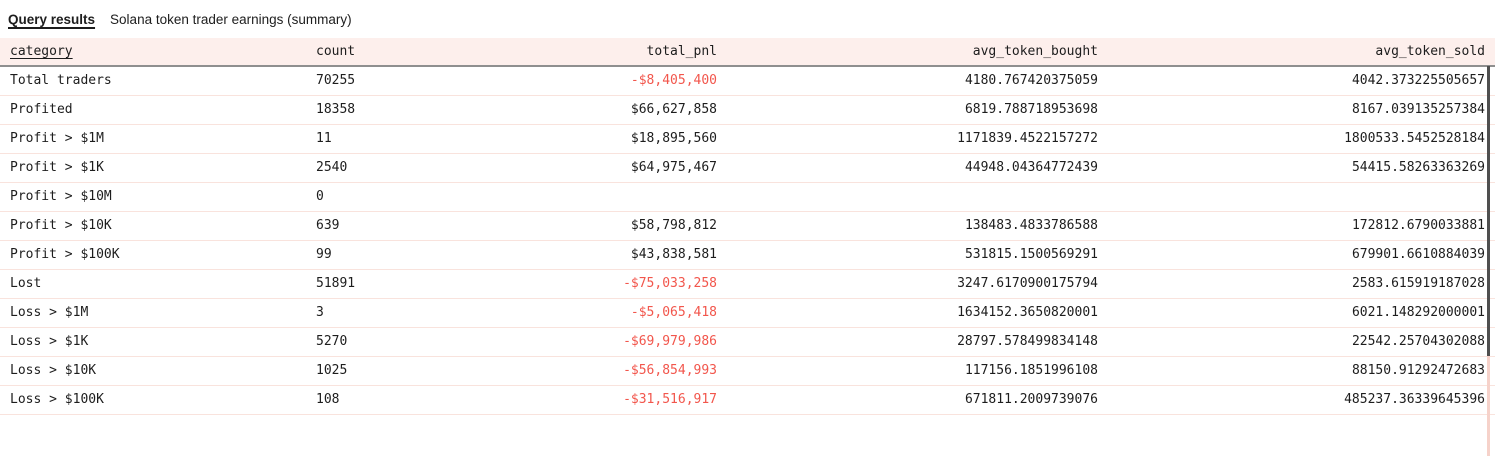  Describe the element at coordinates (371, 110) in the screenshot. I see `cell-count: 18358` at that location.